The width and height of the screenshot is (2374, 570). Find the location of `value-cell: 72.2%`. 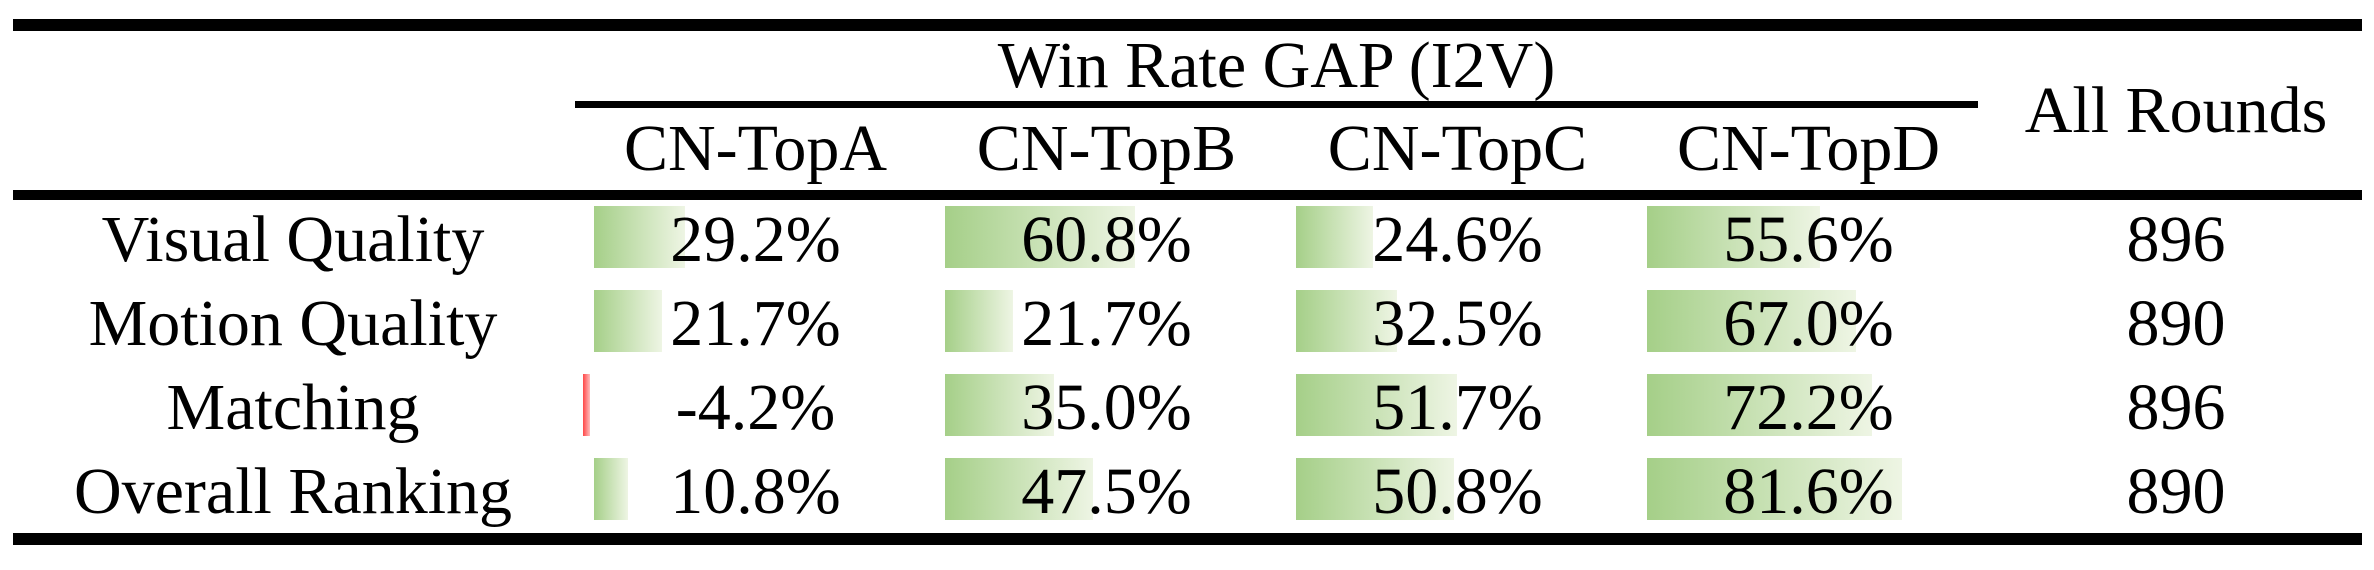

value-cell: 72.2% is located at coordinates (1808, 408).